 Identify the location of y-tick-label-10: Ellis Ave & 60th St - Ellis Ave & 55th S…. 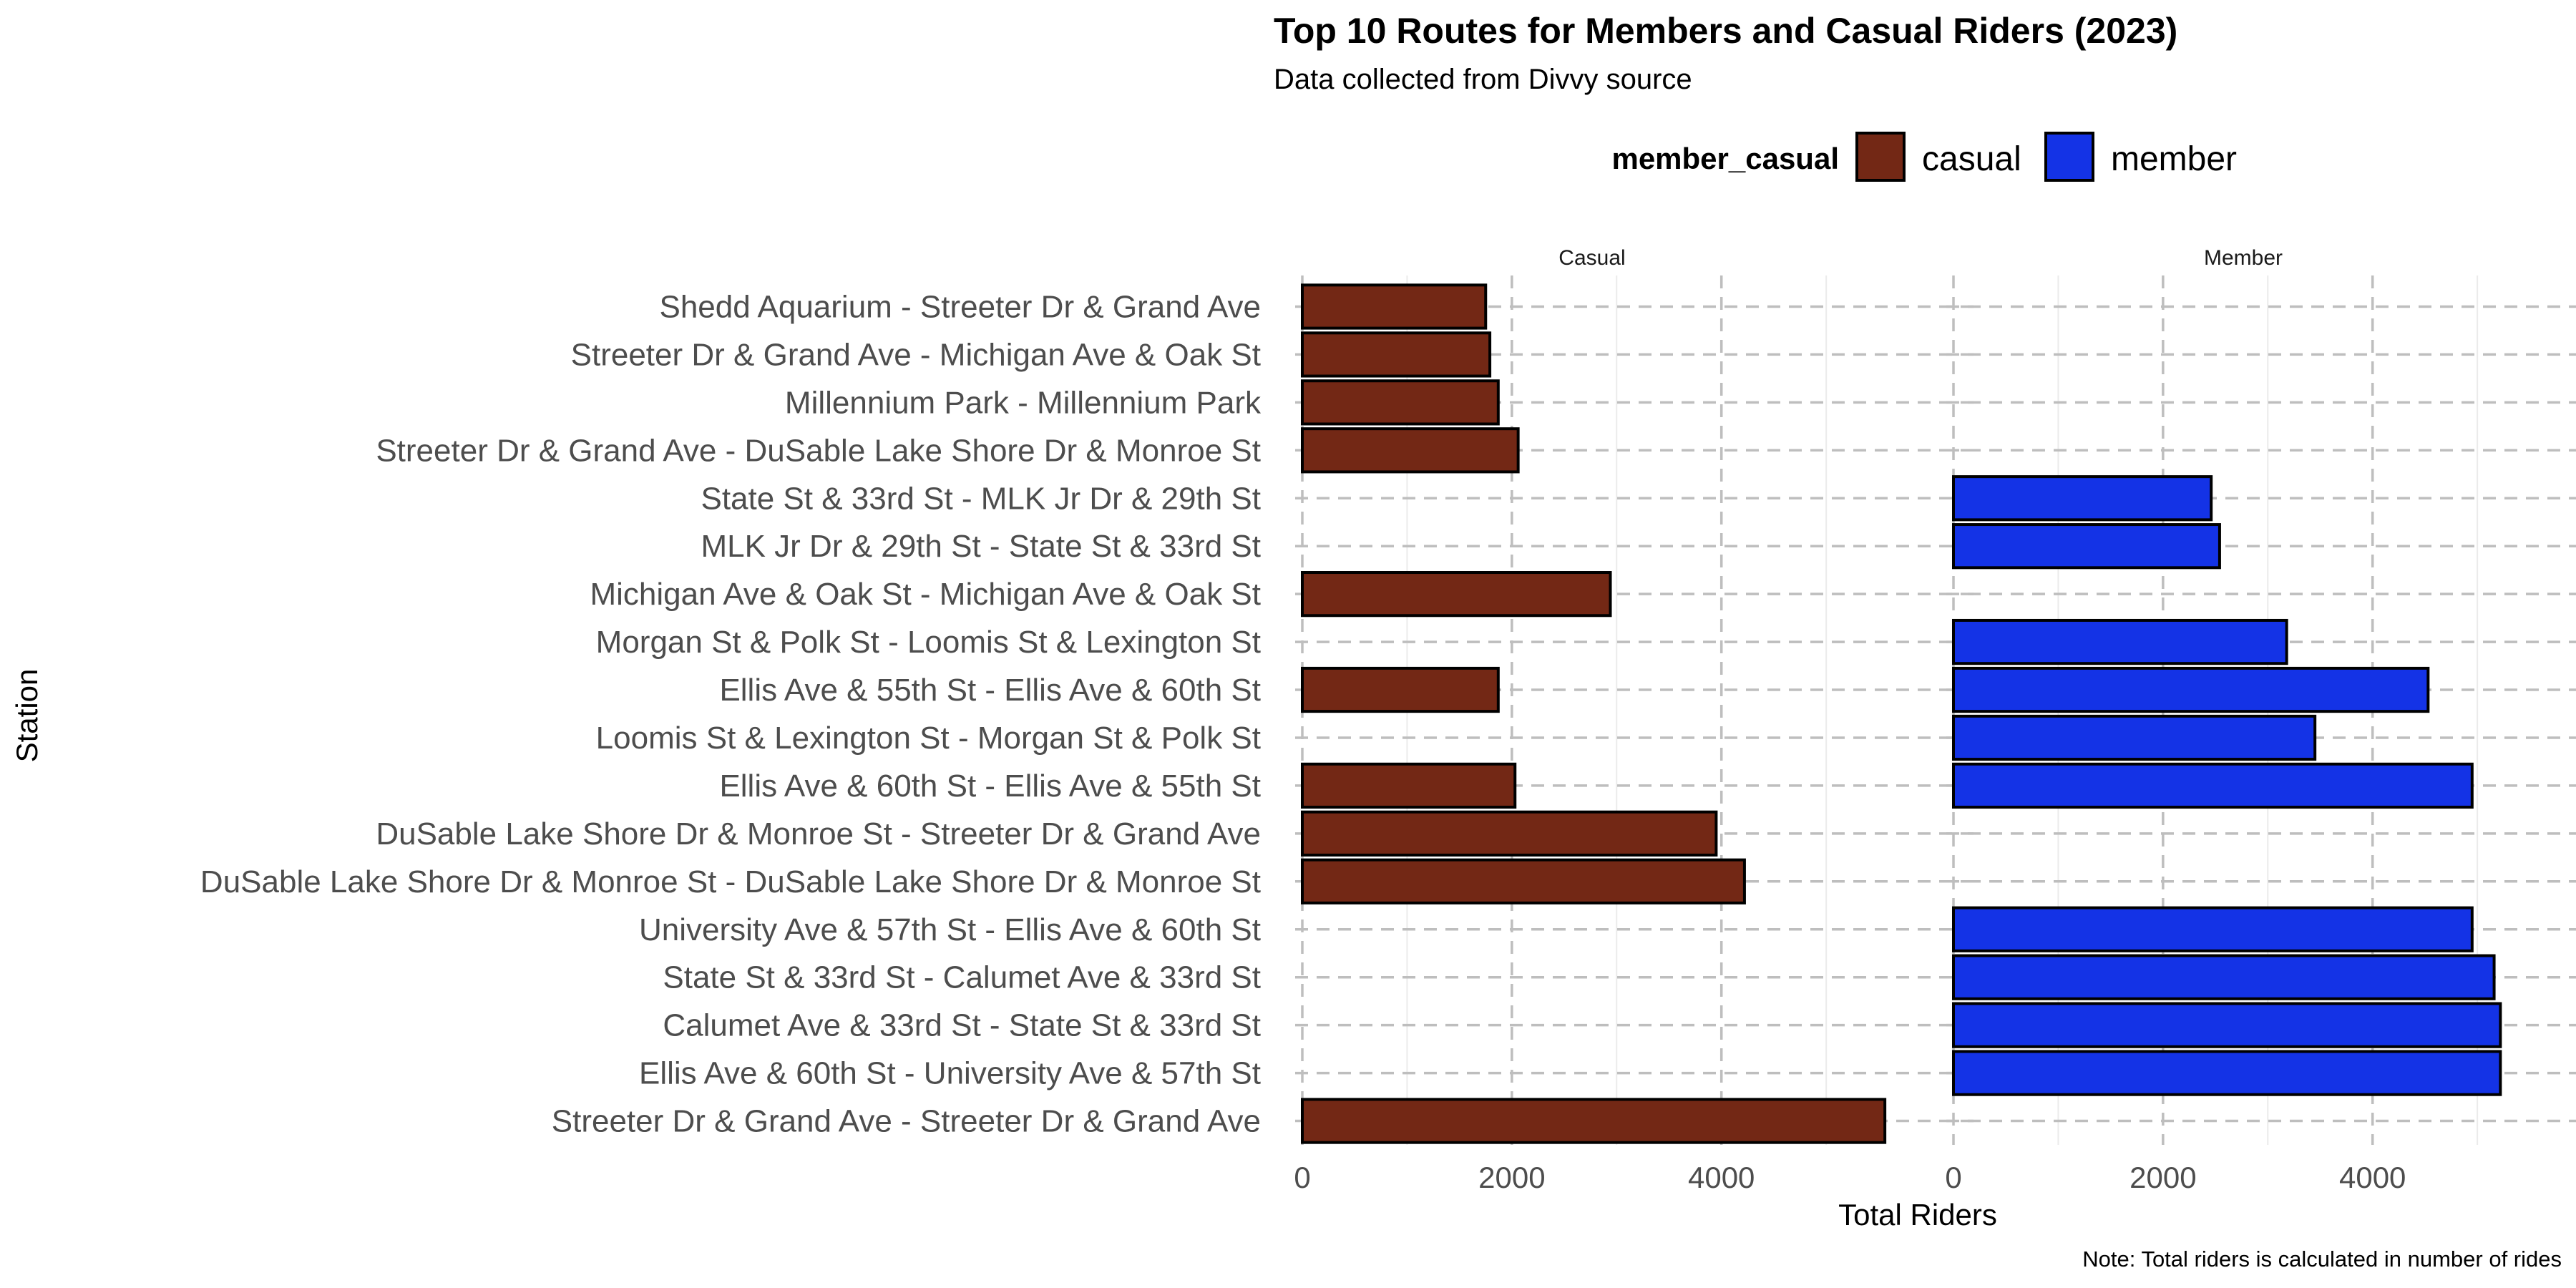
(990, 786).